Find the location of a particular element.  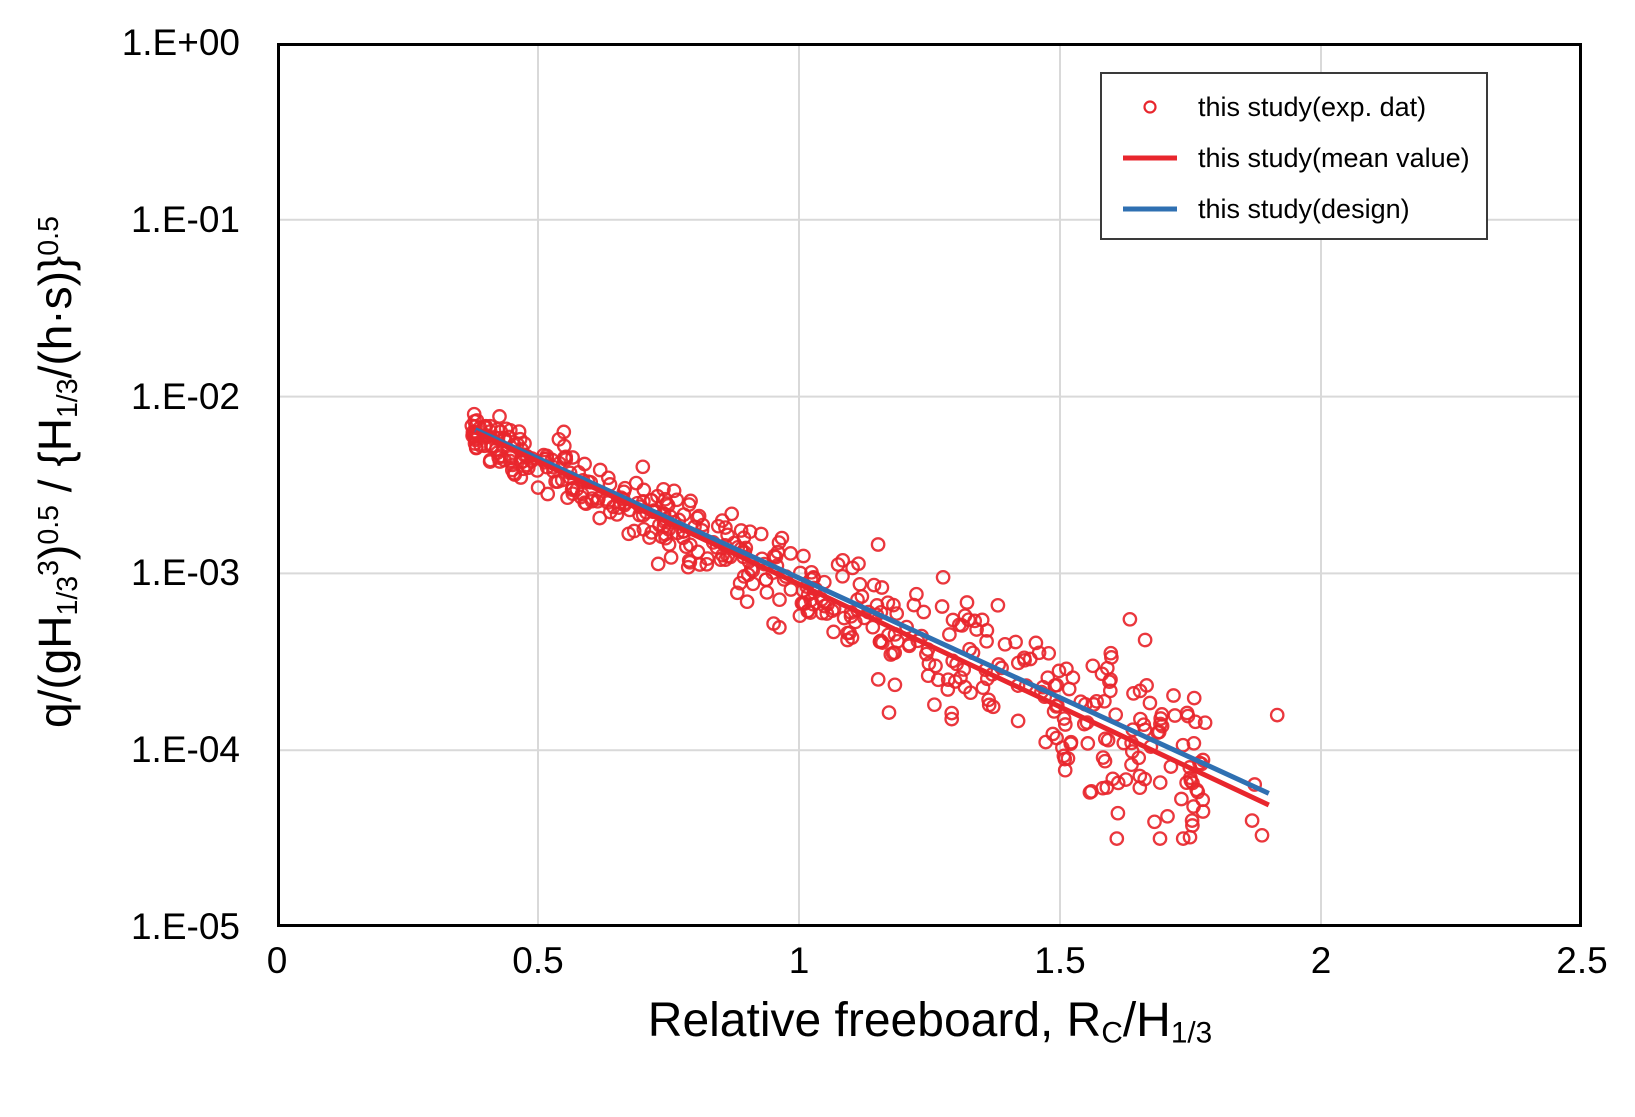

y-axis-title: q/(gH1/33)0.5 / {H1/3/(h·s)}0.5 is located at coordinates (51, 472).